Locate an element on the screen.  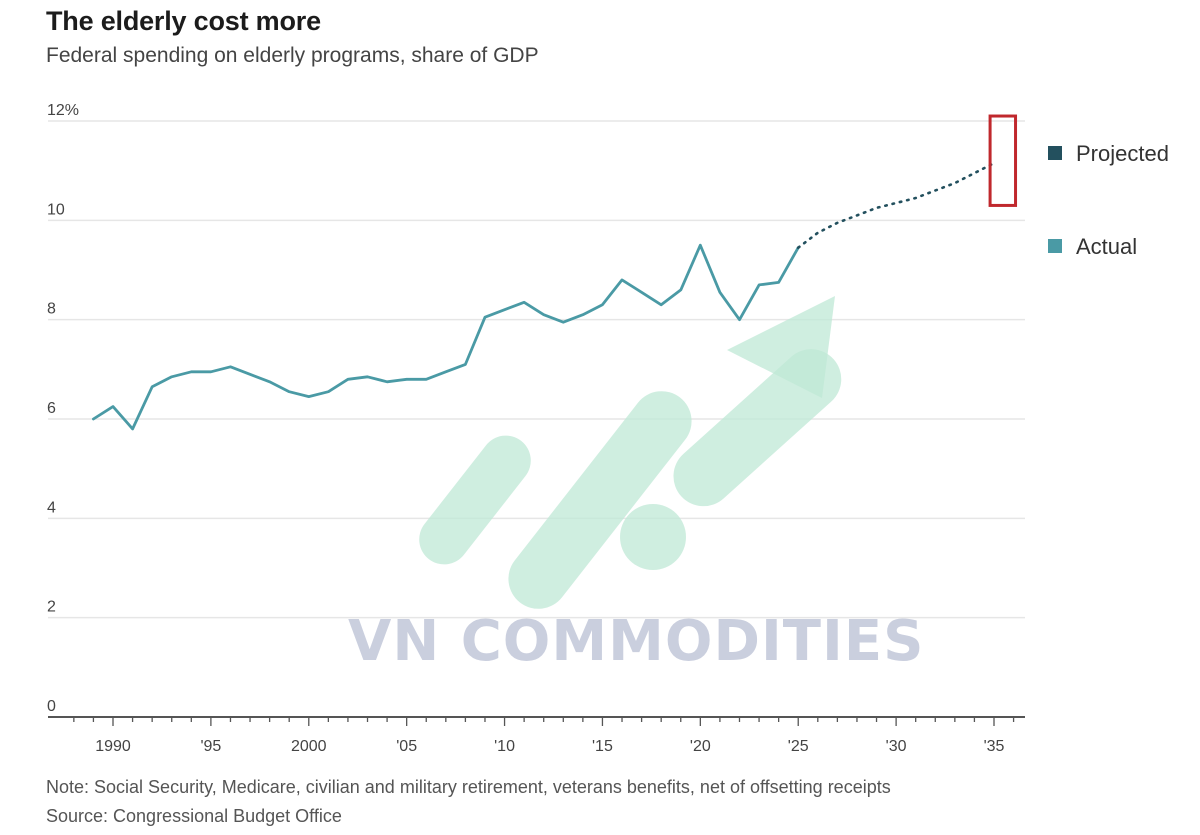
x-tick-label: 2000 is located at coordinates (309, 746).